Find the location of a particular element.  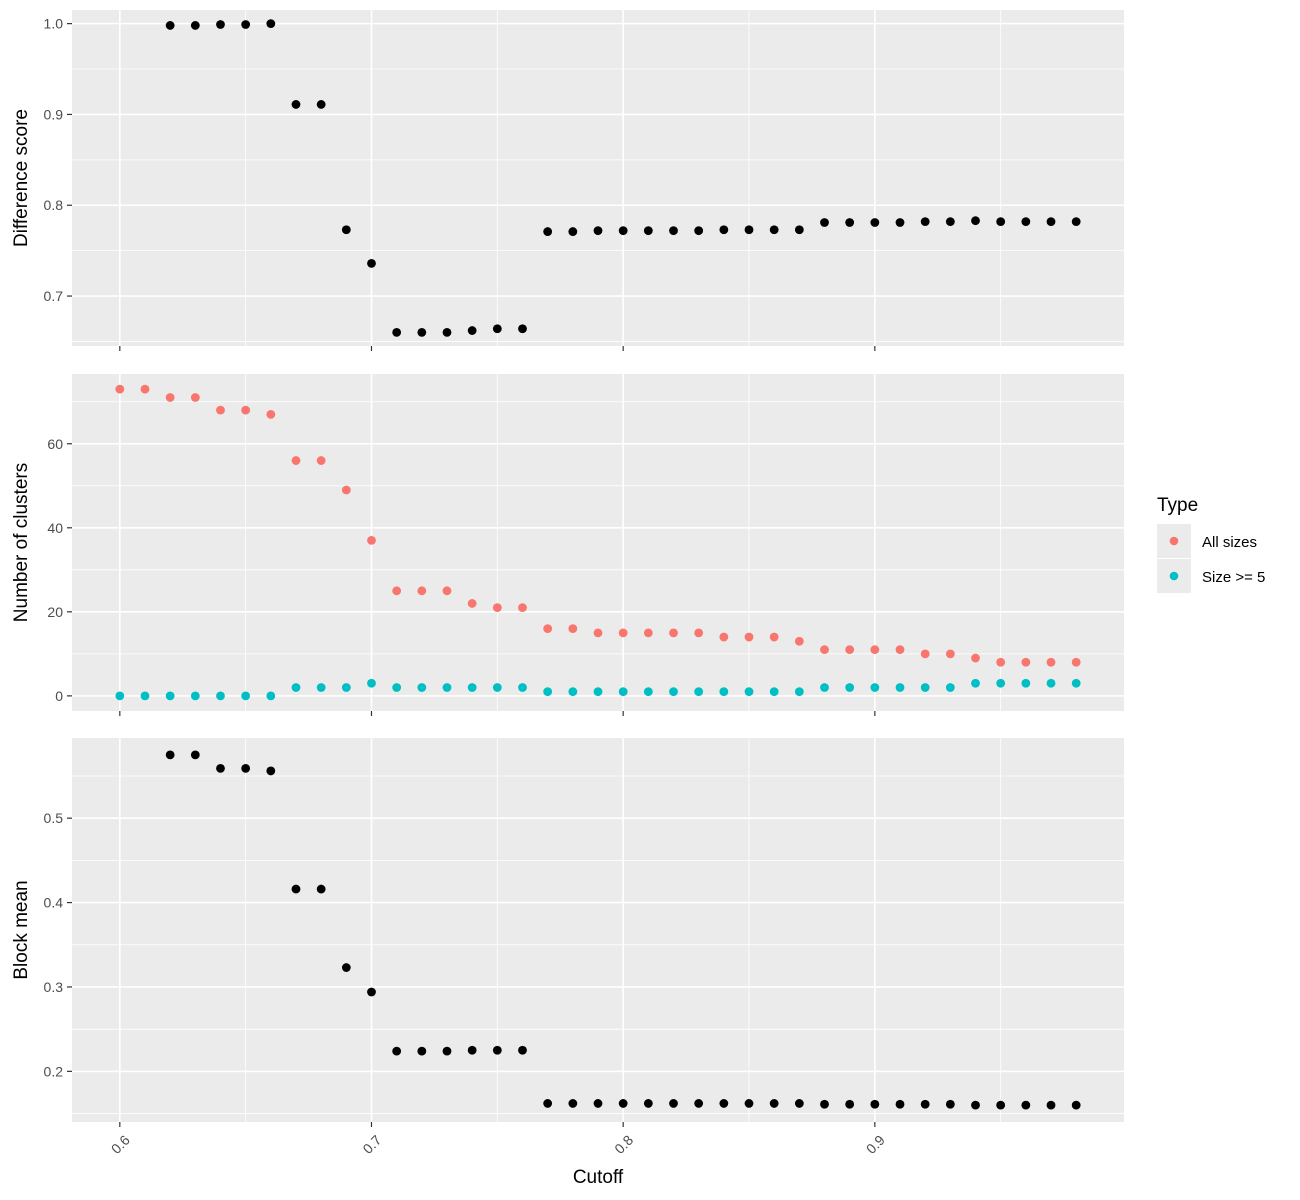

legend-title: Type is located at coordinates (1177, 505).